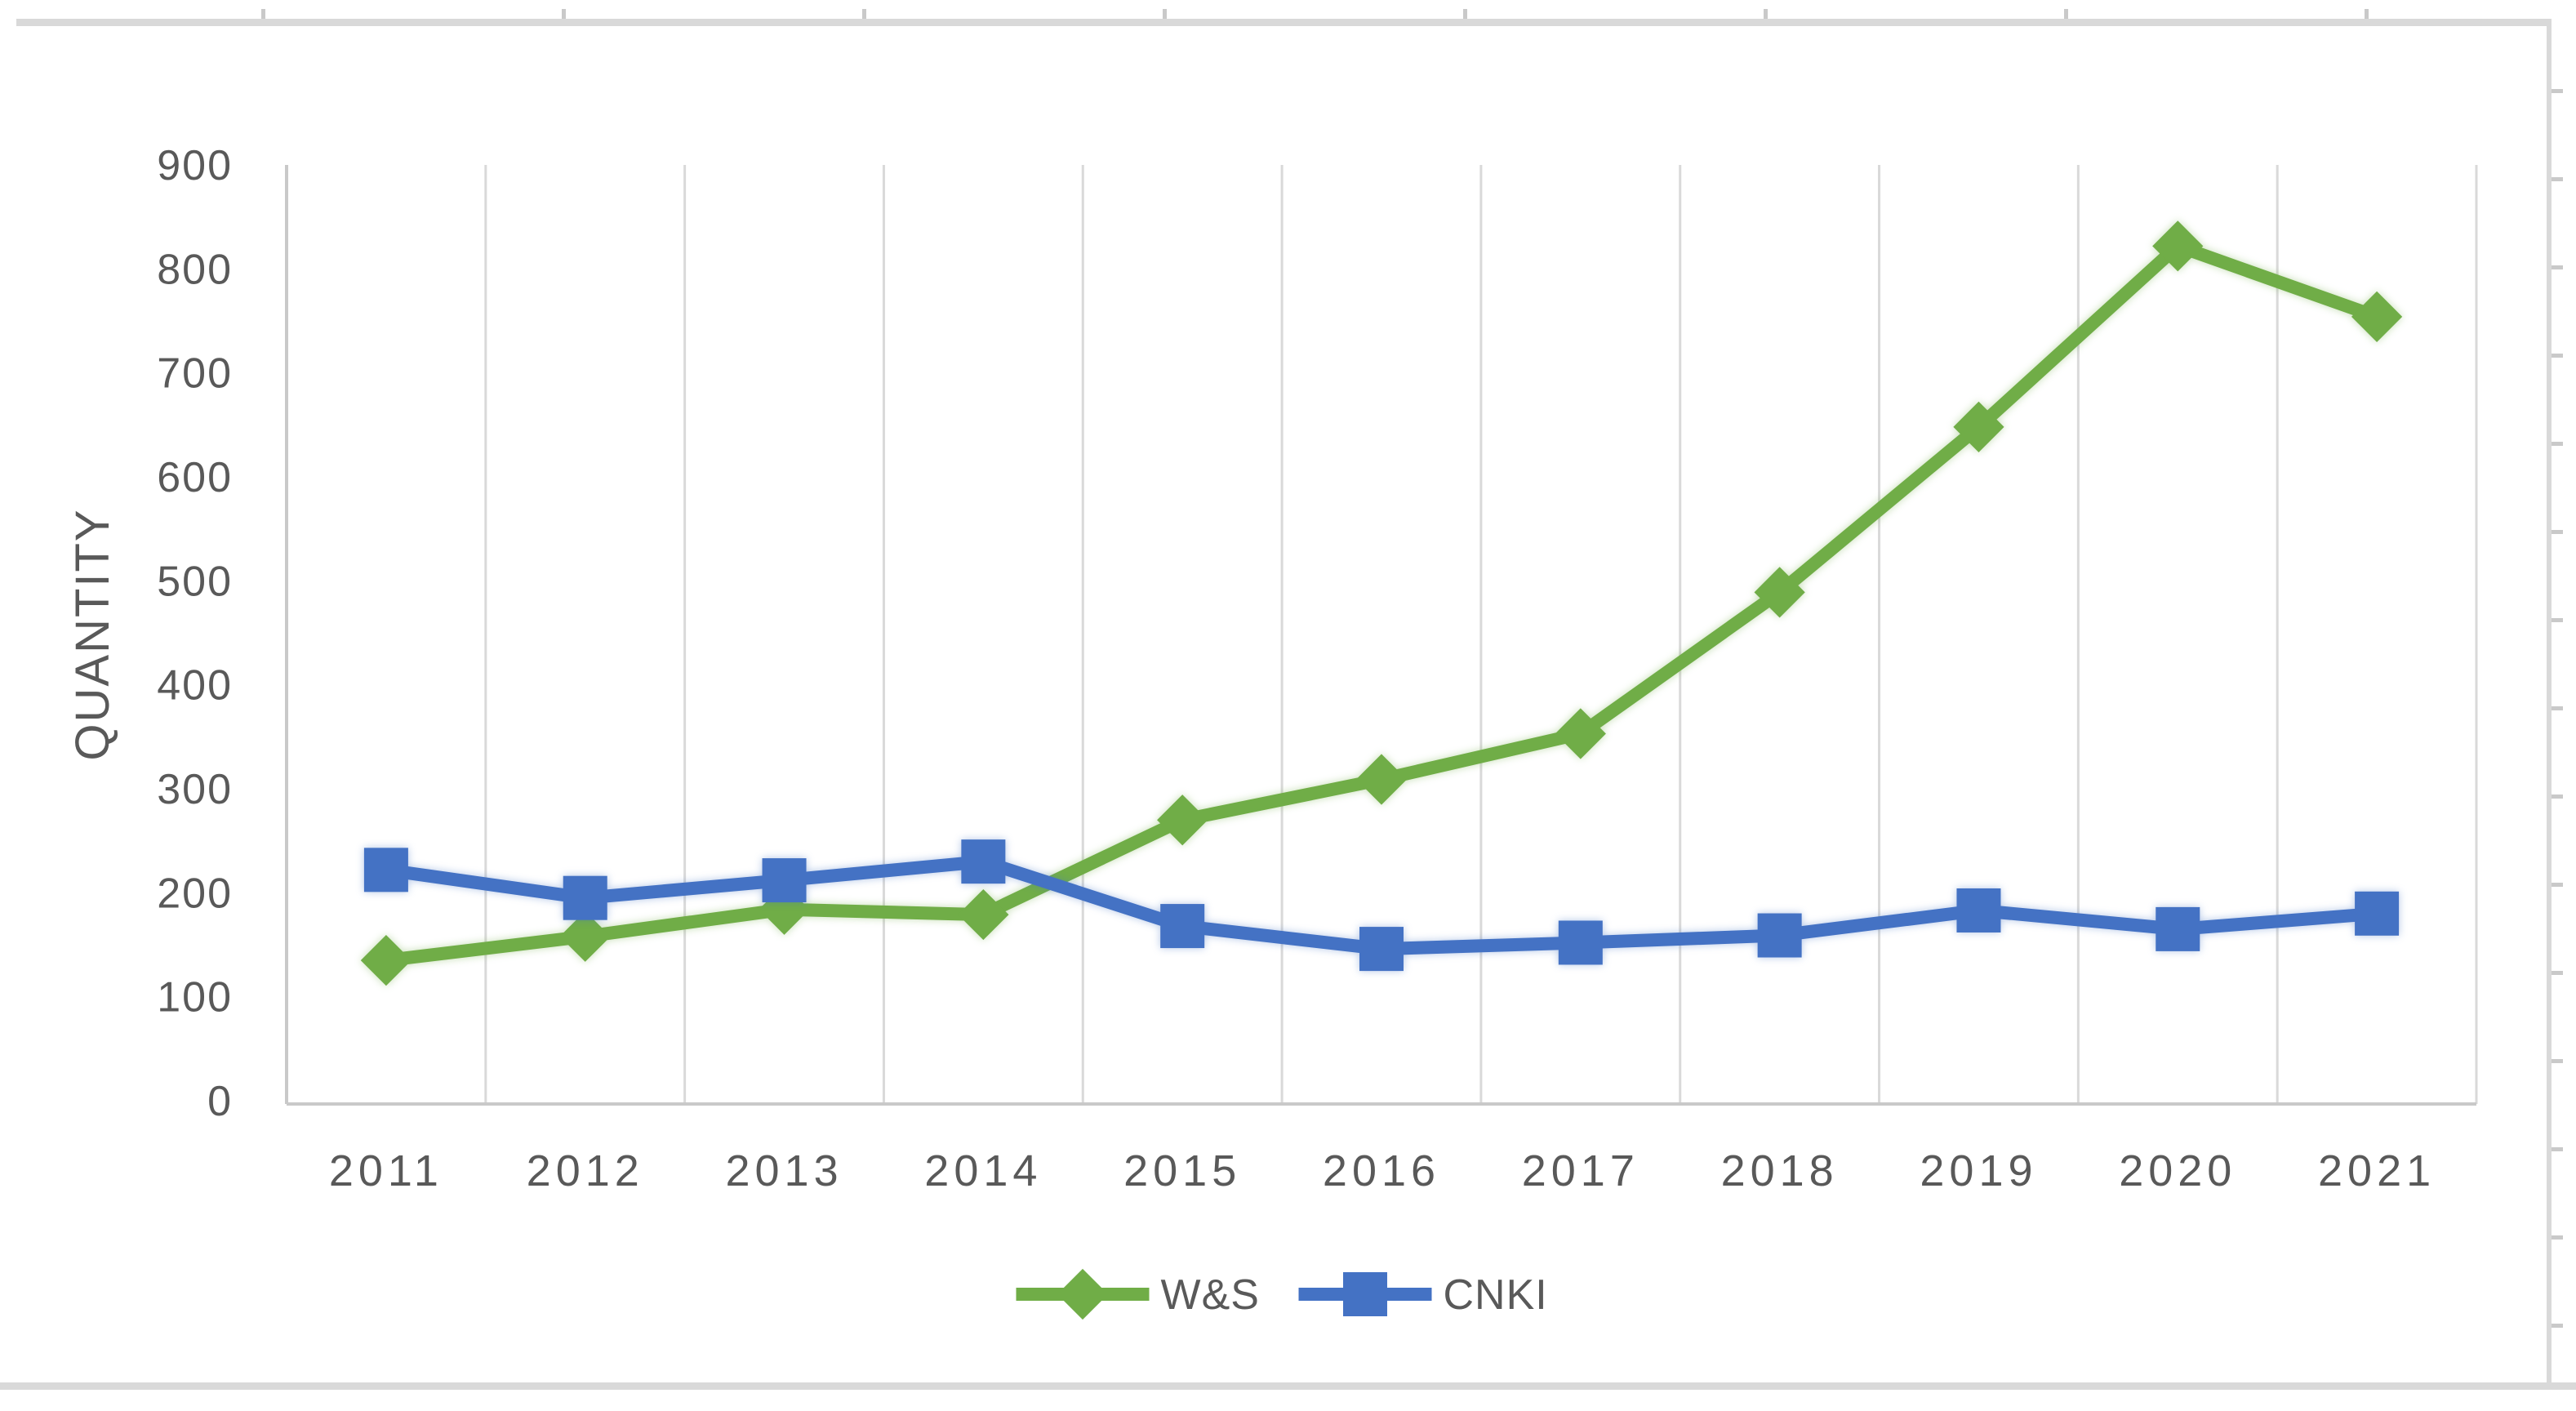  Describe the element at coordinates (386, 1170) in the screenshot. I see `x-tick-label: 2011` at that location.